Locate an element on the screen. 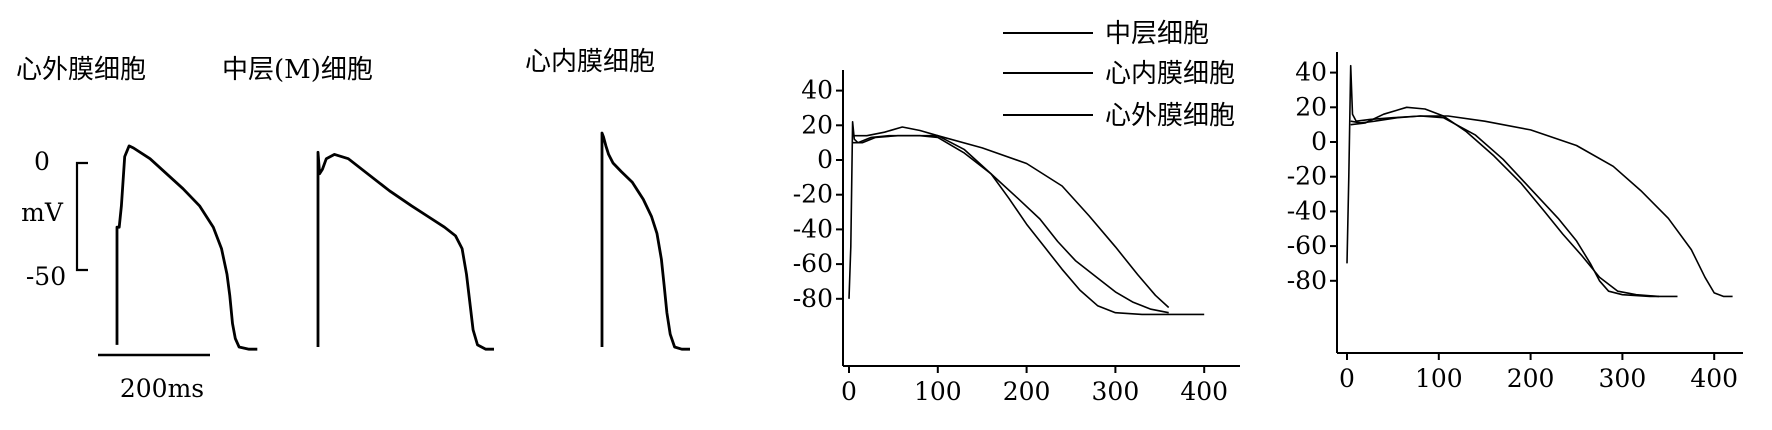 This screenshot has height=430, width=1772. scale-label-zero: 0 is located at coordinates (42, 161).